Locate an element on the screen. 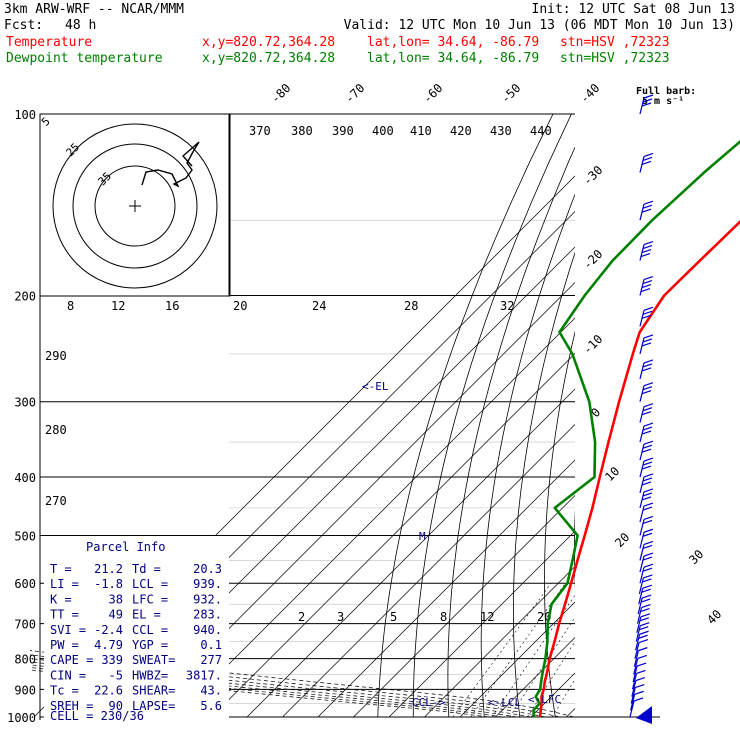  parcel-row-9-col-1: 90 is located at coordinates (116, 706).